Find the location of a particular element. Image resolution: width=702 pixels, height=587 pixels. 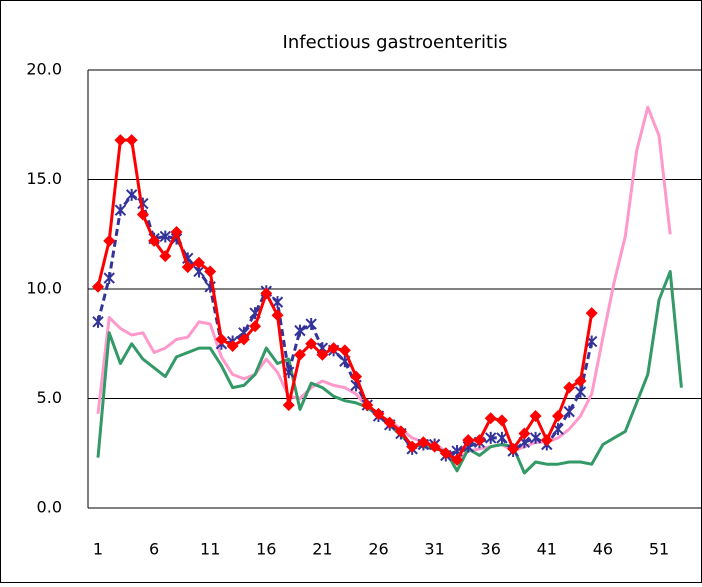

x-tick-label: 6 is located at coordinates (154, 549).